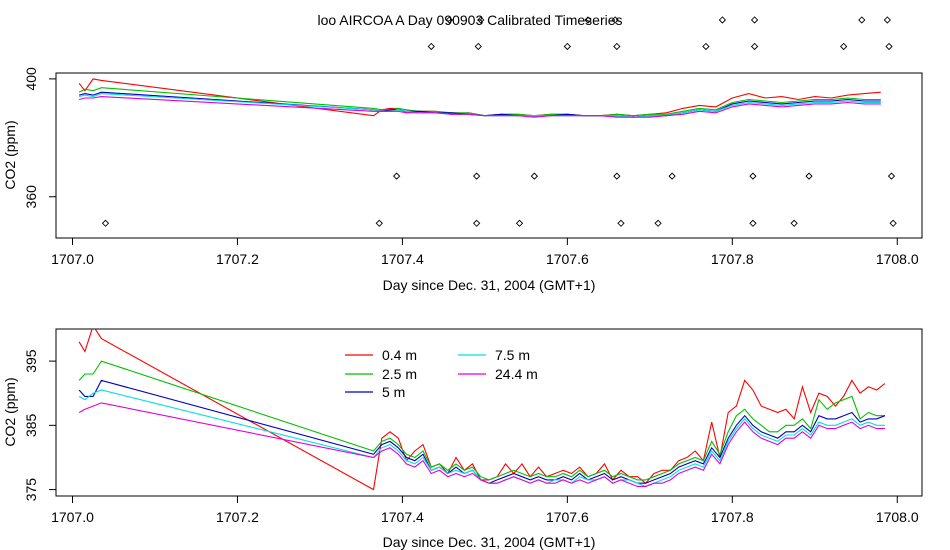 The height and width of the screenshot is (550, 950). Describe the element at coordinates (31, 79) in the screenshot. I see `y-tick-label: 400` at that location.